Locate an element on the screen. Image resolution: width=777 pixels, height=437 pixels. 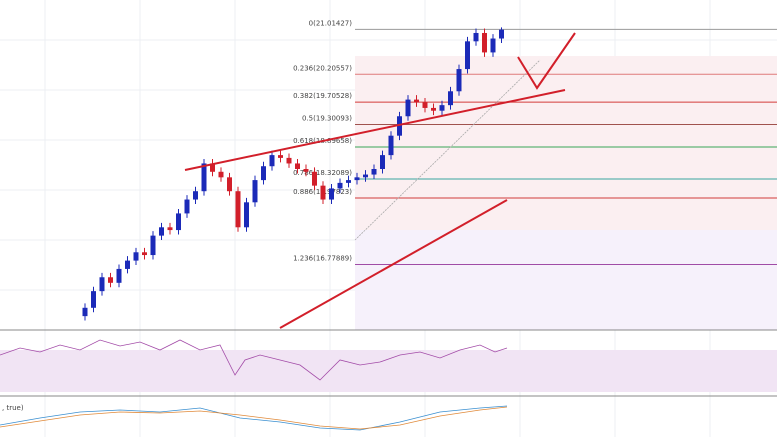
fib-label: 0.786(18.32089) is located at coordinates (322, 173).